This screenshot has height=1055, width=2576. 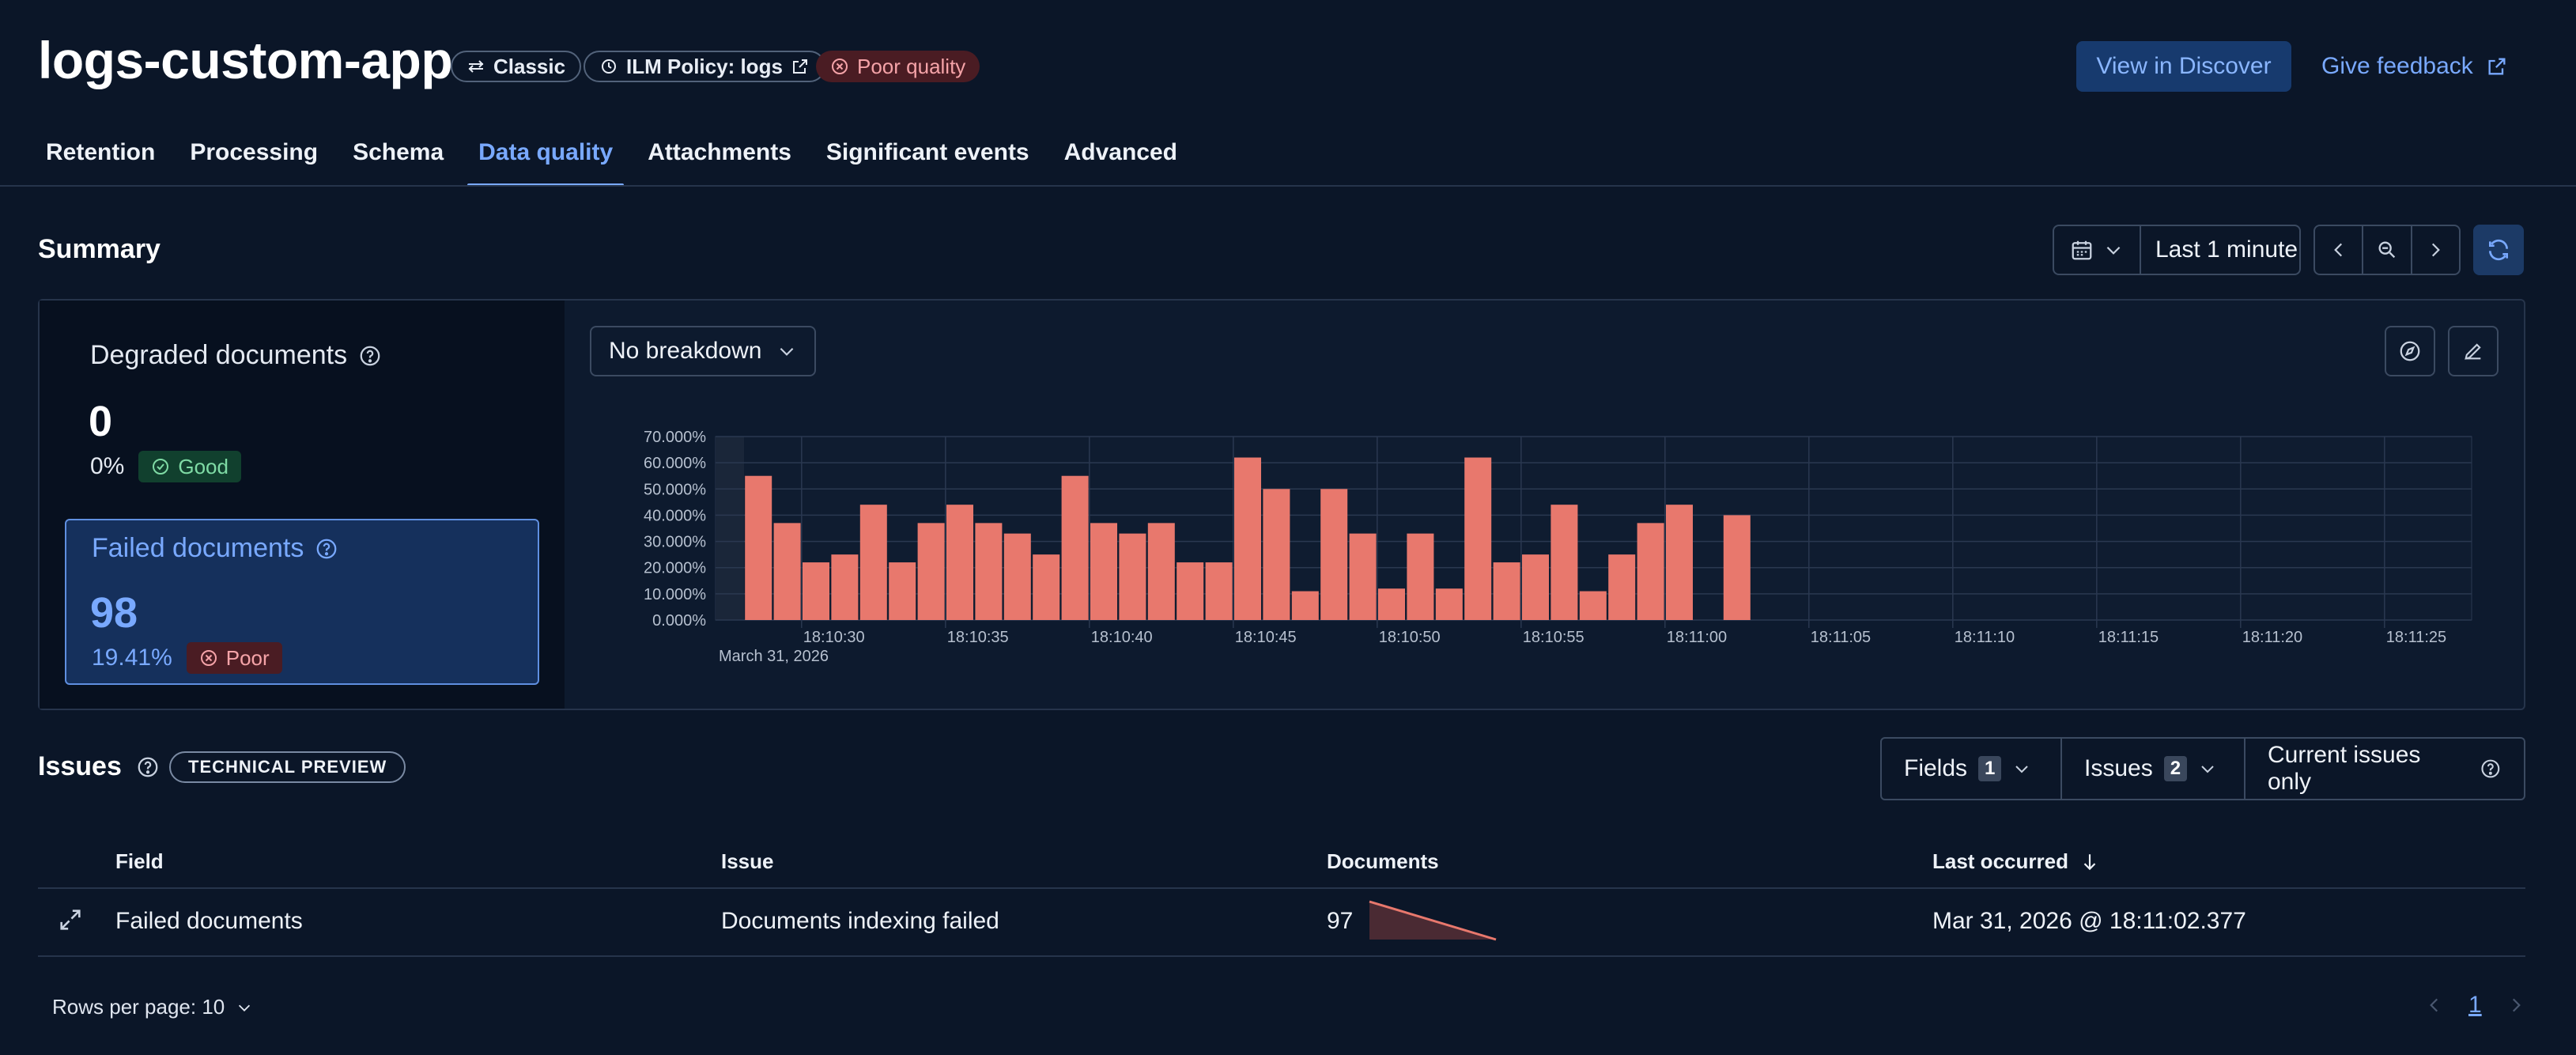 I want to click on tab-data-quality: Data quality, so click(x=545, y=160).